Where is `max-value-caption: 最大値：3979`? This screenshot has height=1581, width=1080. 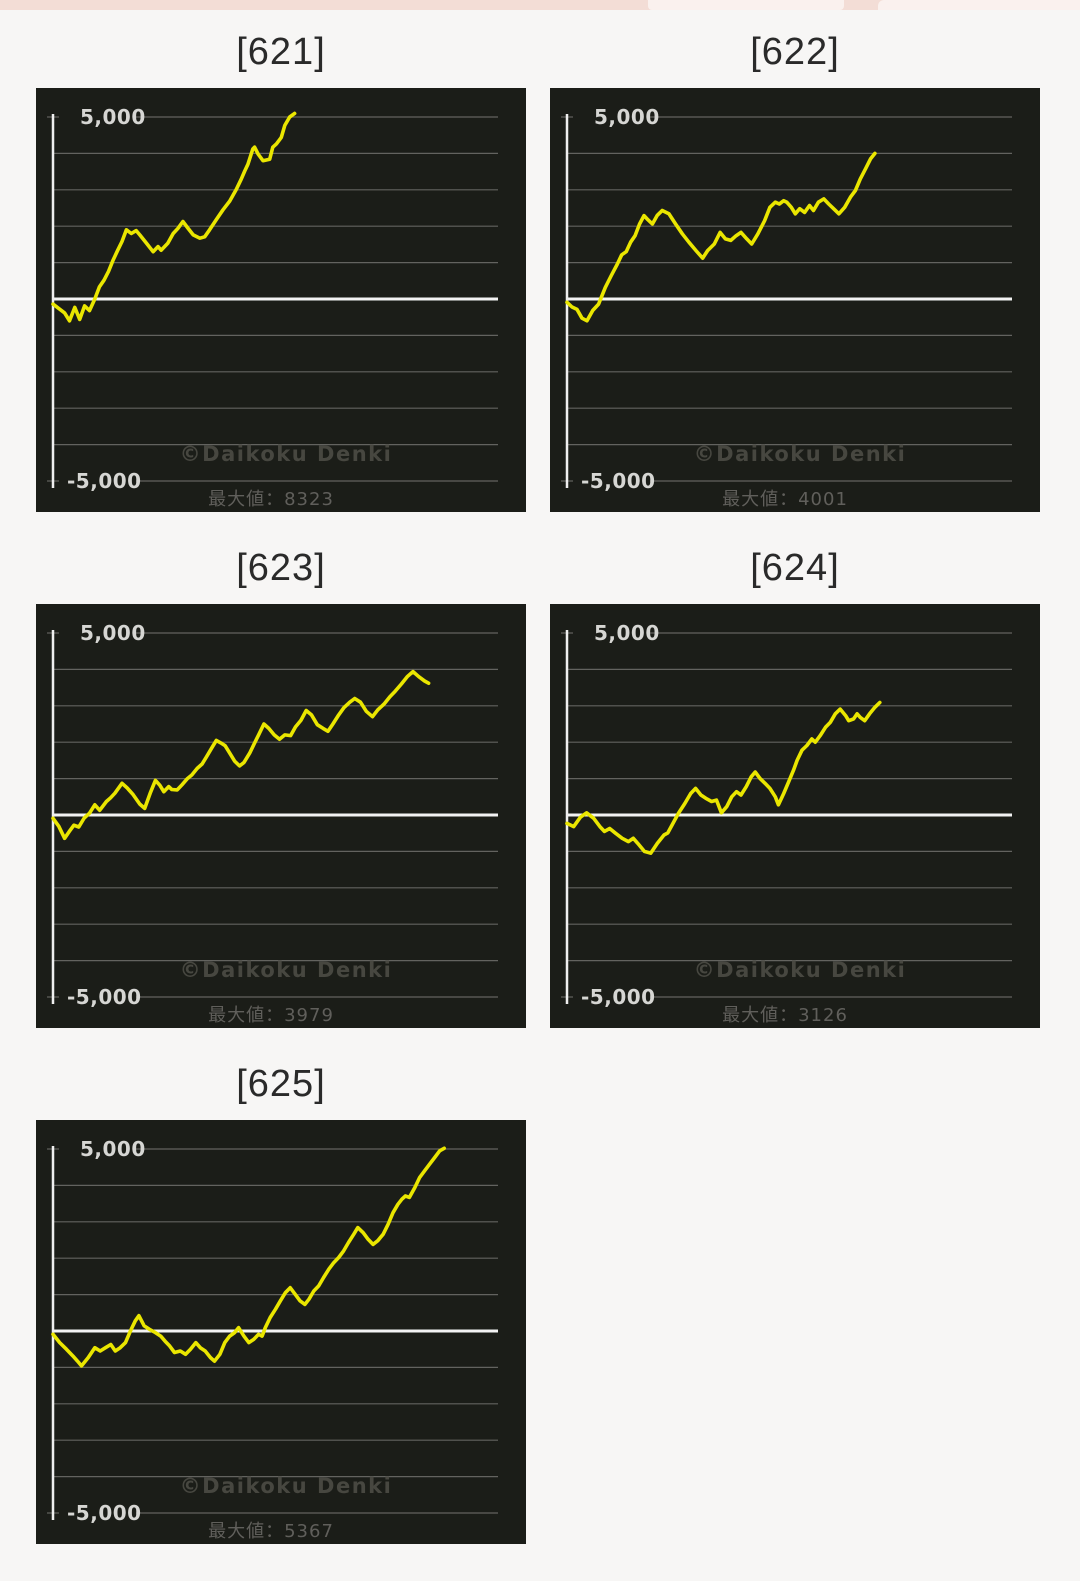 max-value-caption: 最大値：3979 is located at coordinates (271, 1015).